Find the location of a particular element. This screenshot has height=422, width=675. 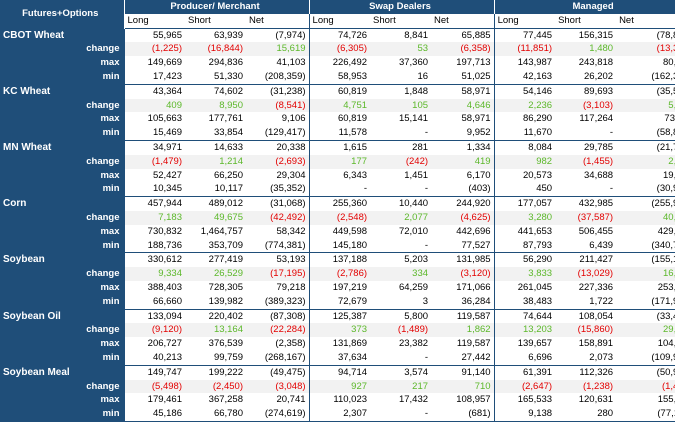

swap-long-min-cell: 37,634 is located at coordinates (339, 358).